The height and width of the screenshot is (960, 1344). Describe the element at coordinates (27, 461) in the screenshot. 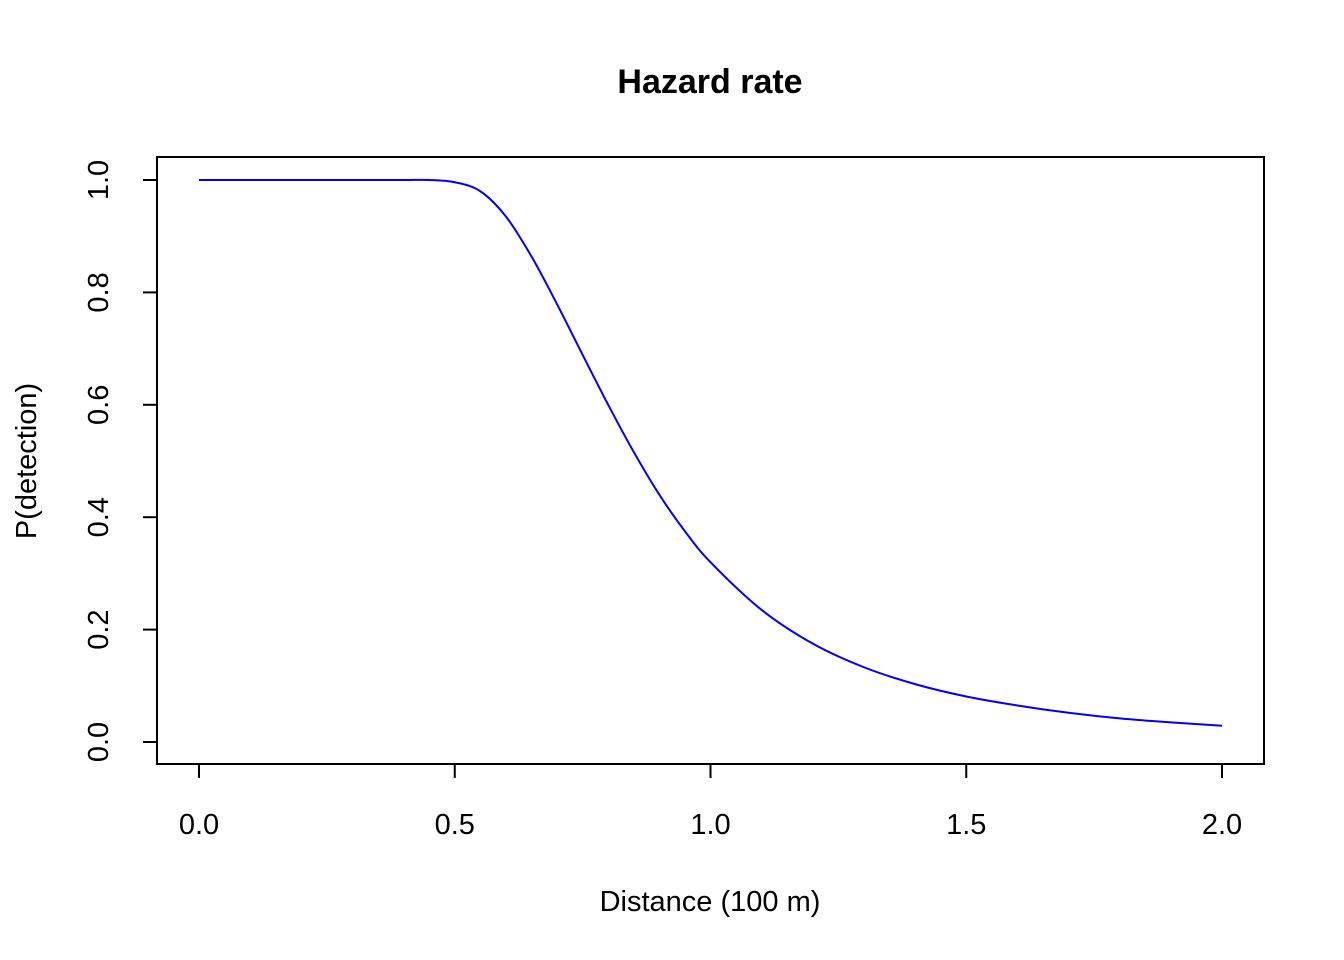

I see `y-axis-label: P(detection)` at that location.